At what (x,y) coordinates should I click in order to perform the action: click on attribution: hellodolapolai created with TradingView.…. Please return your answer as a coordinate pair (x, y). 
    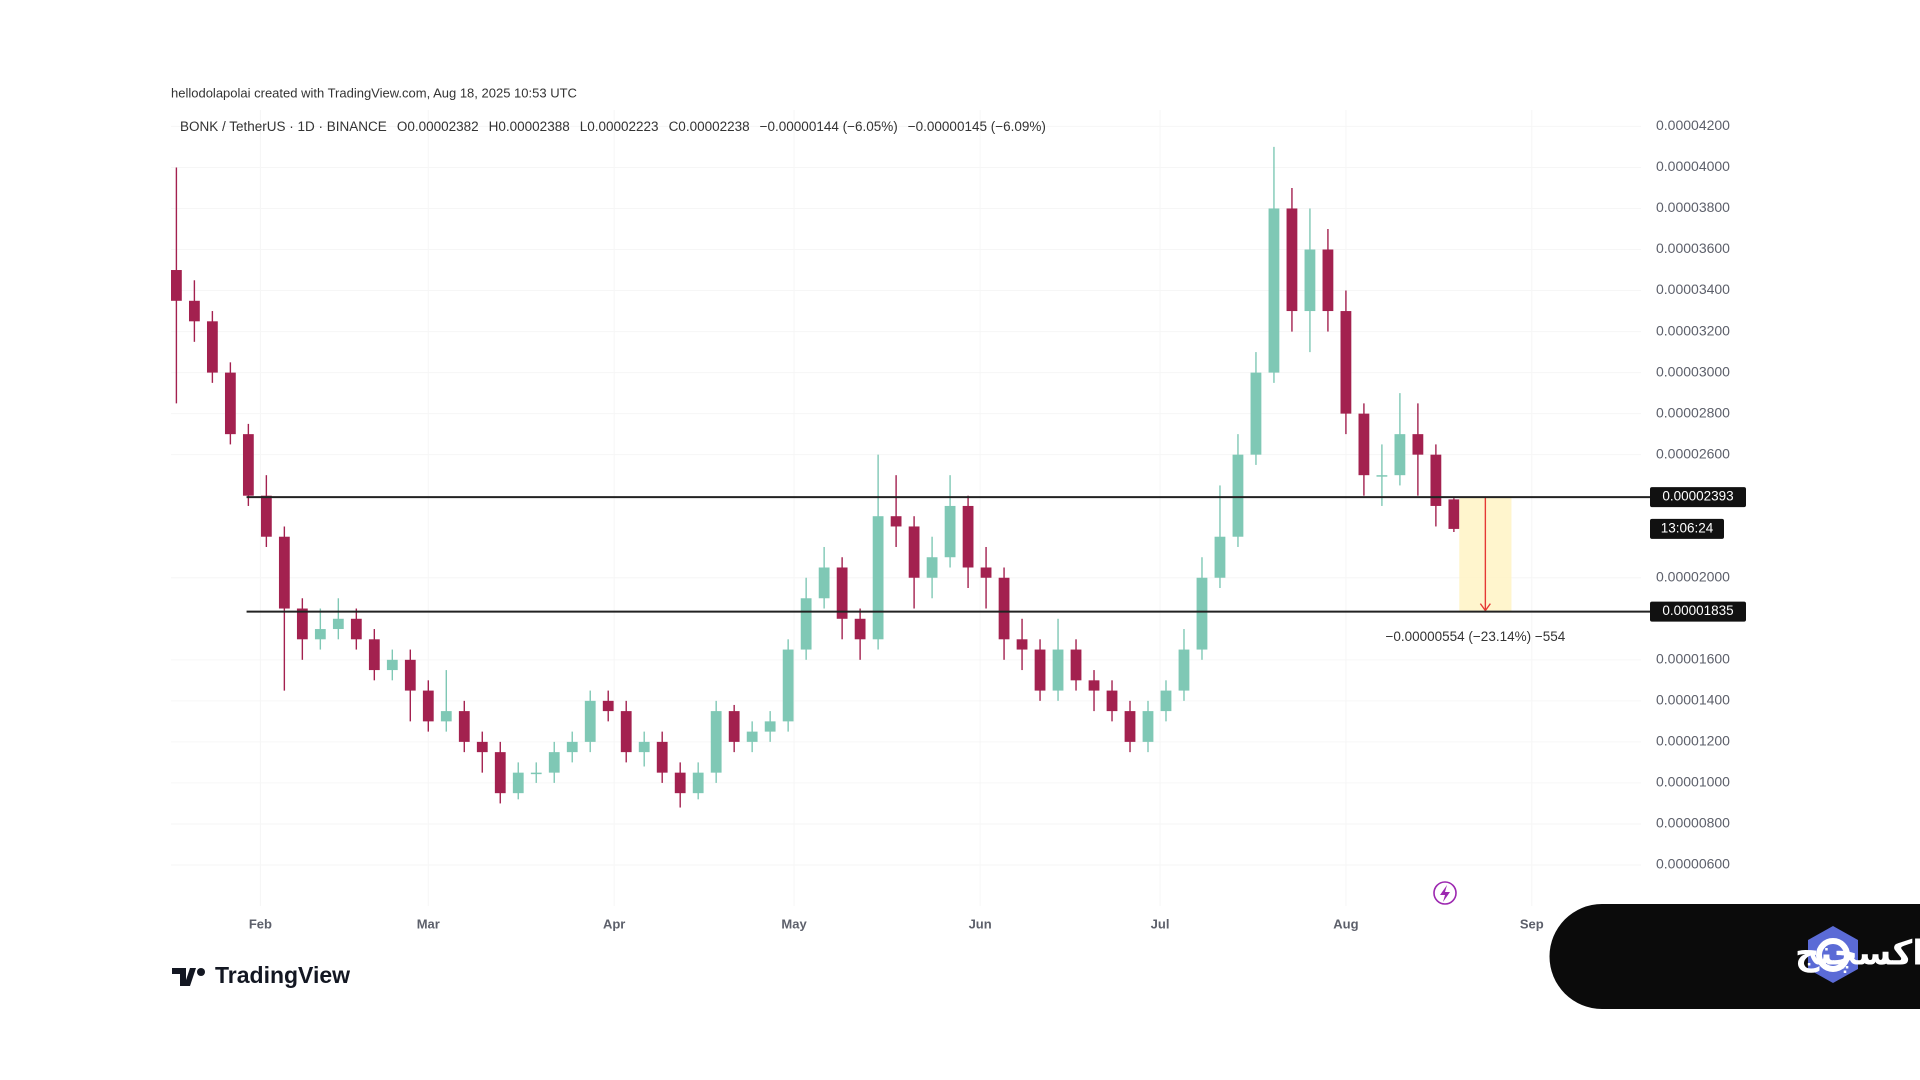
    Looking at the image, I should click on (374, 92).